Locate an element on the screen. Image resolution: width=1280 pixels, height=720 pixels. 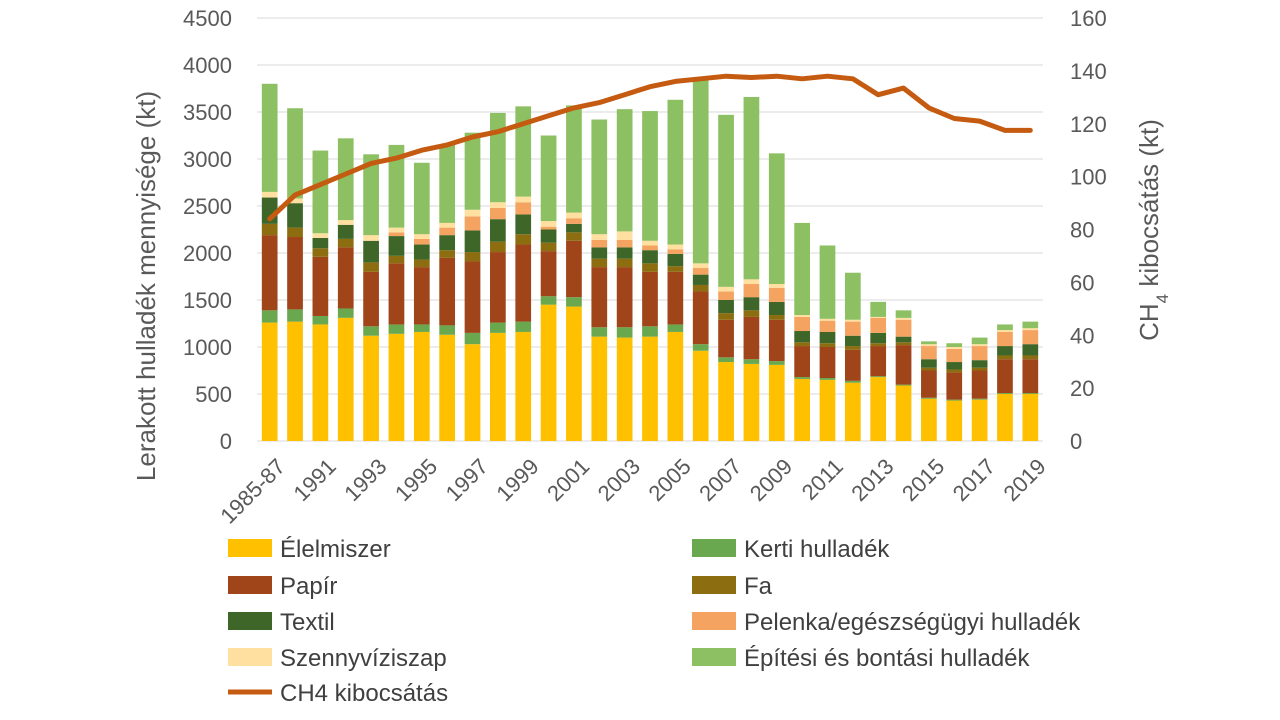
x-tick-label: 2015 is located at coordinates (923, 480).